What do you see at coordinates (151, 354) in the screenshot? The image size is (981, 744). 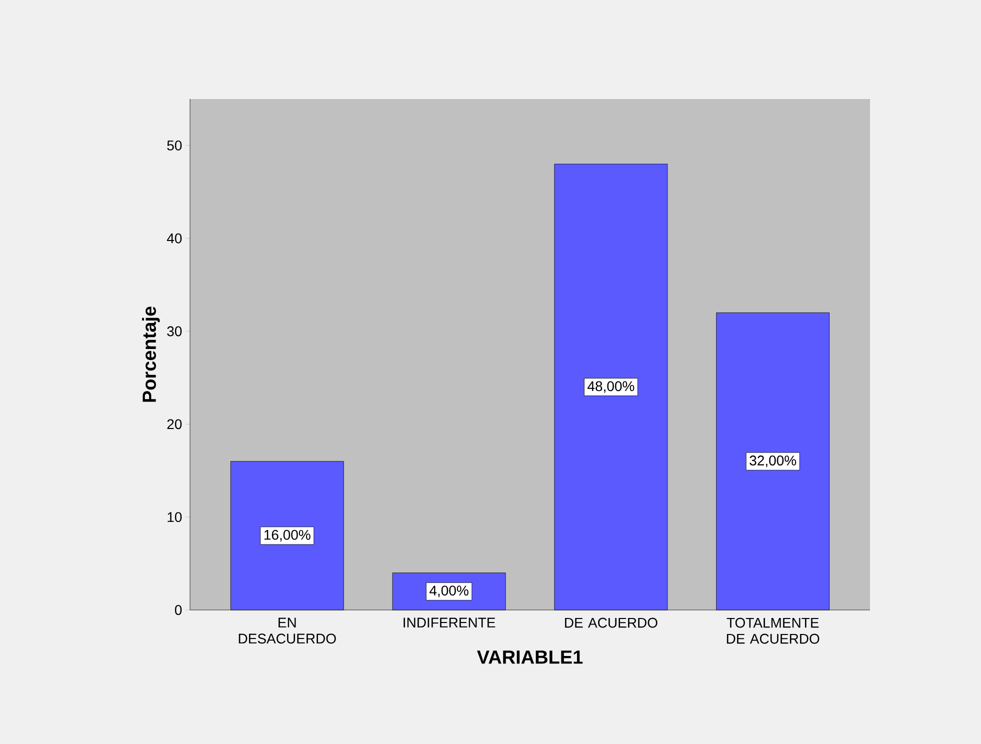 I see `y-axis-title: Porcentaje` at bounding box center [151, 354].